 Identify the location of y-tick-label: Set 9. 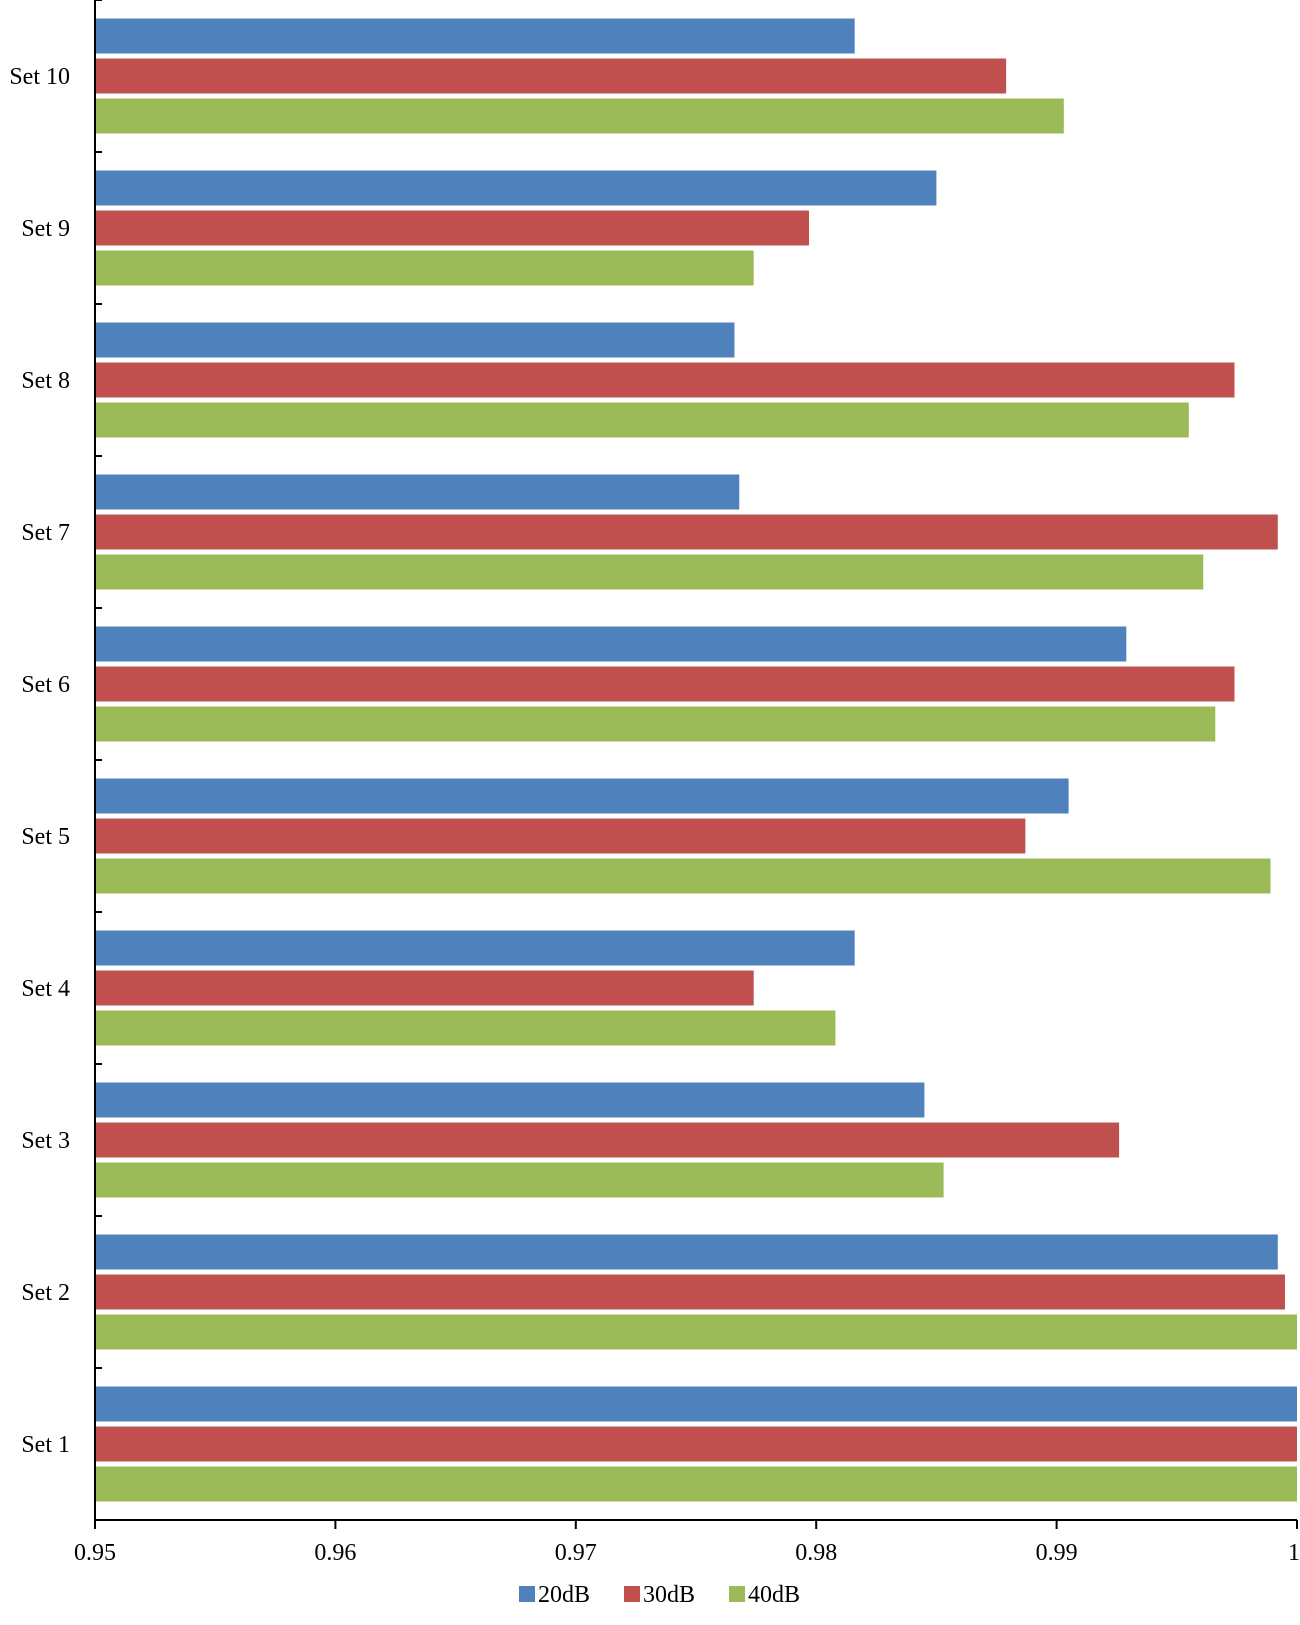
(45, 229).